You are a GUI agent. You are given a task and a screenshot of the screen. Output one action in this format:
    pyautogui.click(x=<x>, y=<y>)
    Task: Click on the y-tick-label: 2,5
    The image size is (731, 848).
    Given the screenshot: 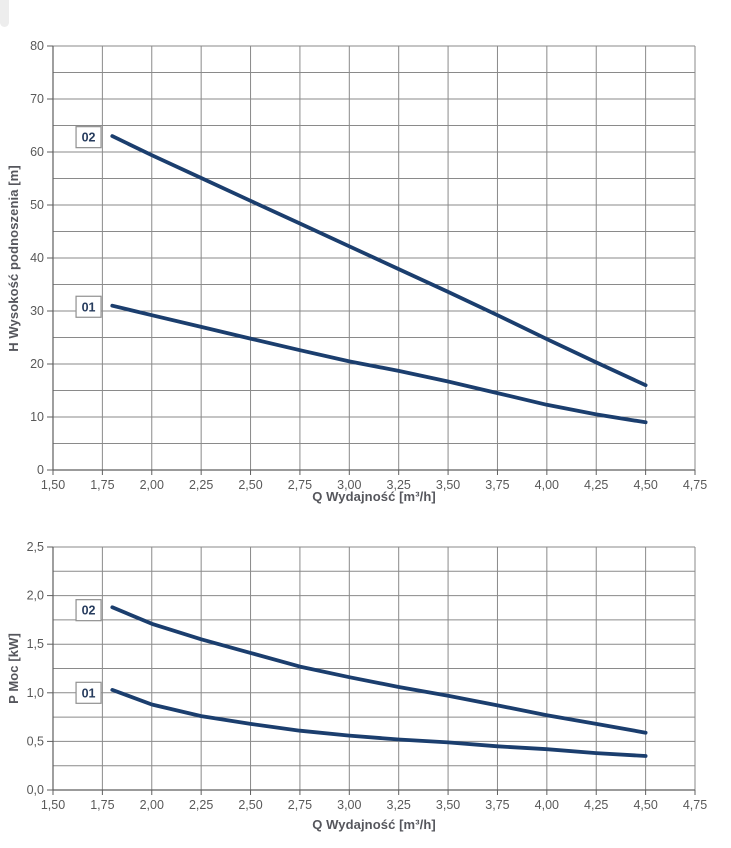 What is the action you would take?
    pyautogui.click(x=35, y=547)
    